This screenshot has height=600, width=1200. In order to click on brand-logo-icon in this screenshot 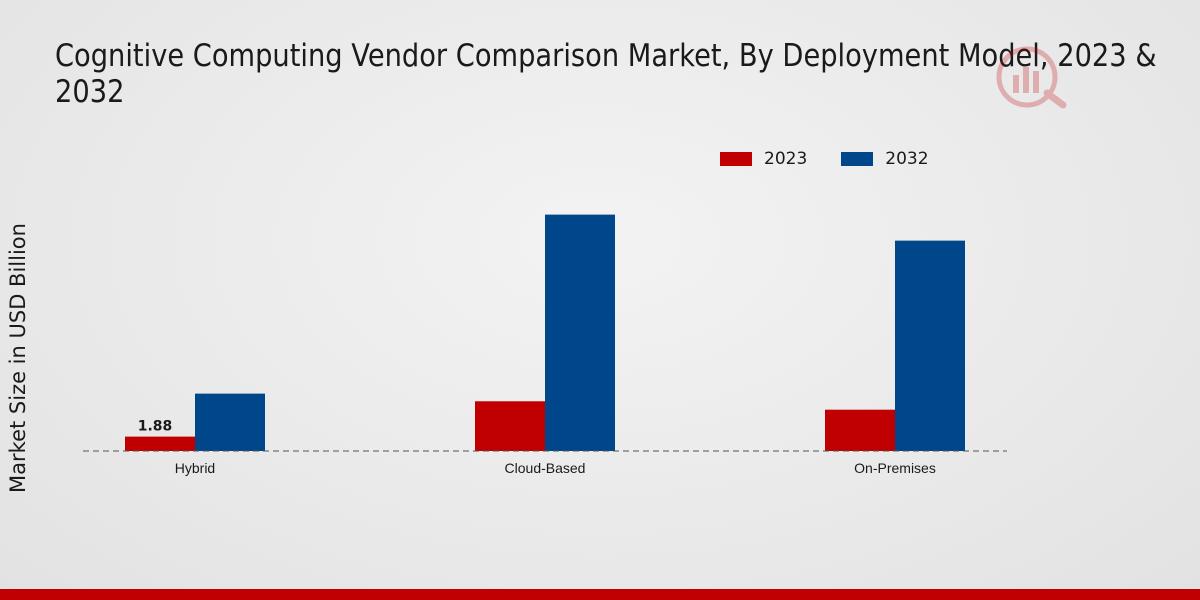, I will do `click(1031, 77)`.